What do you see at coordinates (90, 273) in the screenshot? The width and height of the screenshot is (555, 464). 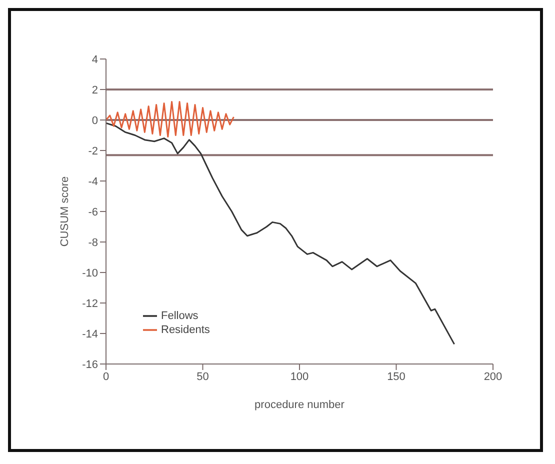 I see `y-tick-label: -10` at bounding box center [90, 273].